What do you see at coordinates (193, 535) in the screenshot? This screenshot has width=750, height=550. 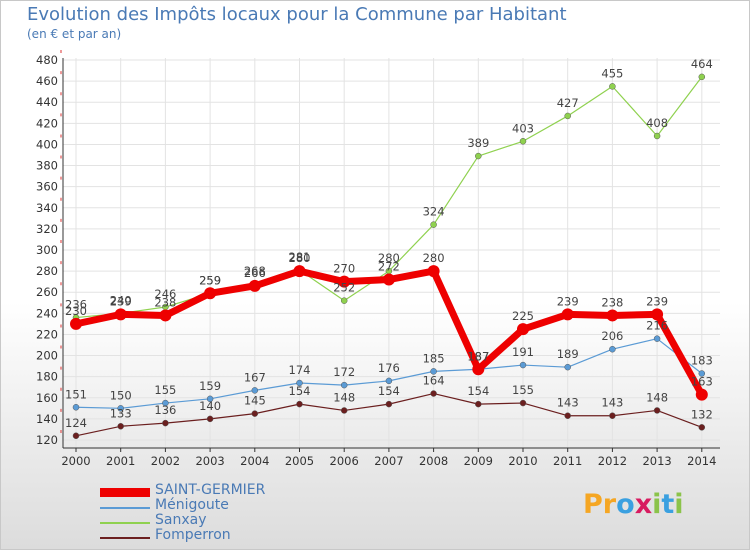 I see `legend-label: Fomperron` at bounding box center [193, 535].